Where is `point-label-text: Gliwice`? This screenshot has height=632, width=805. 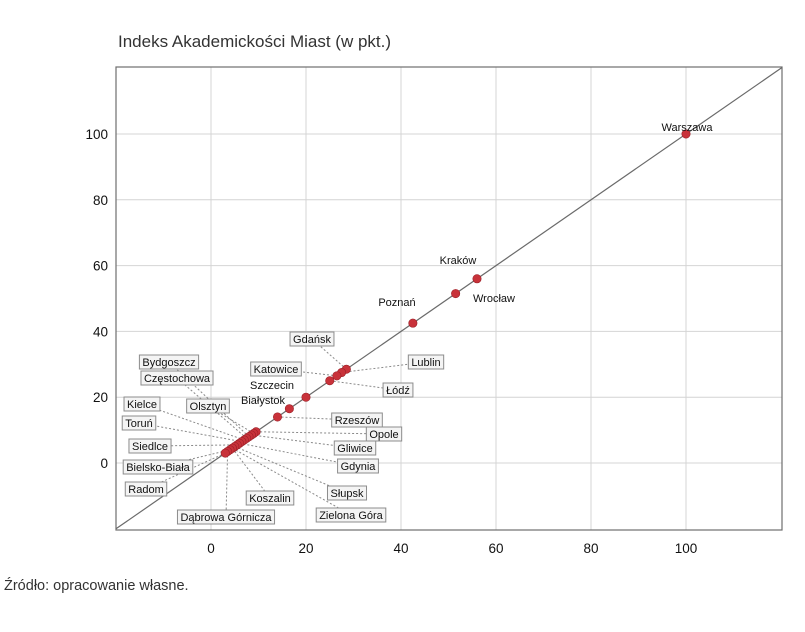
point-label-text: Gliwice is located at coordinates (354, 449).